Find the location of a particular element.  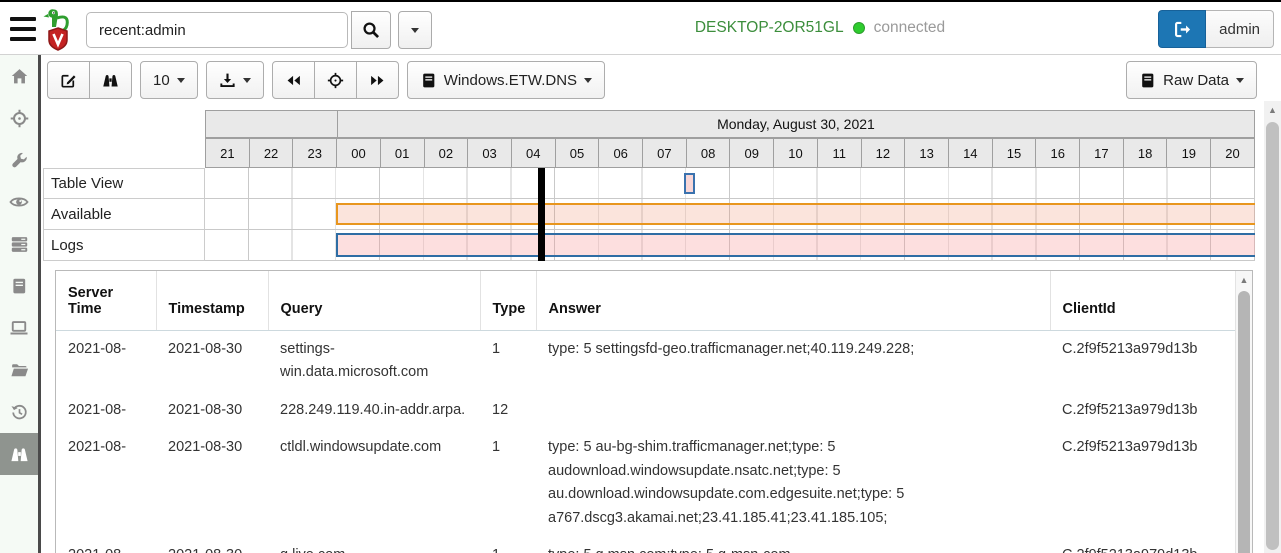

goto-position-button is located at coordinates (335, 80).